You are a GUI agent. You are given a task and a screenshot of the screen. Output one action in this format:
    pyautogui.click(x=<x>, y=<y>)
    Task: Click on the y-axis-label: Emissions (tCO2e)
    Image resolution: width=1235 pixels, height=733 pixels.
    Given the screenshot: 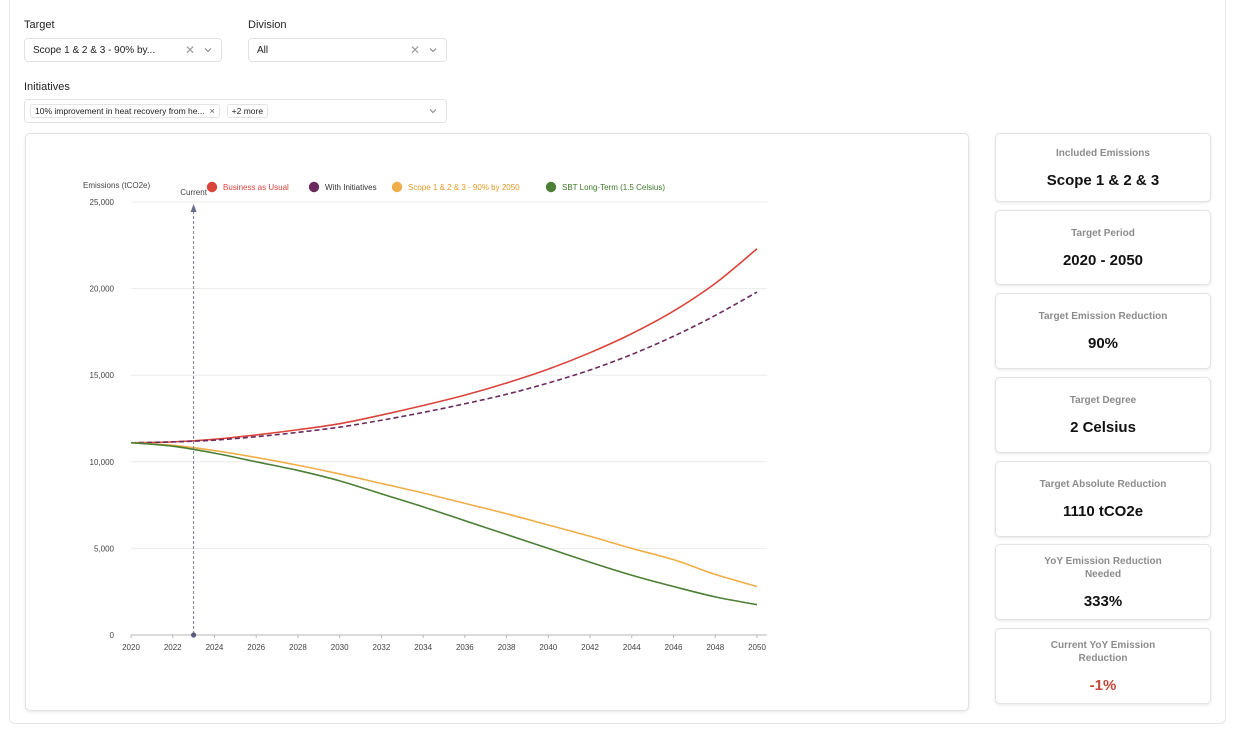 What is the action you would take?
    pyautogui.click(x=116, y=185)
    